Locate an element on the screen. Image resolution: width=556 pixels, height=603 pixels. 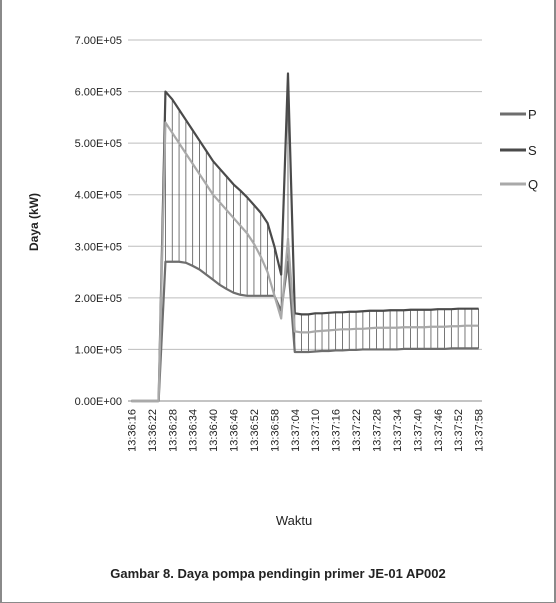
legend-label-S: S is located at coordinates (532, 150).